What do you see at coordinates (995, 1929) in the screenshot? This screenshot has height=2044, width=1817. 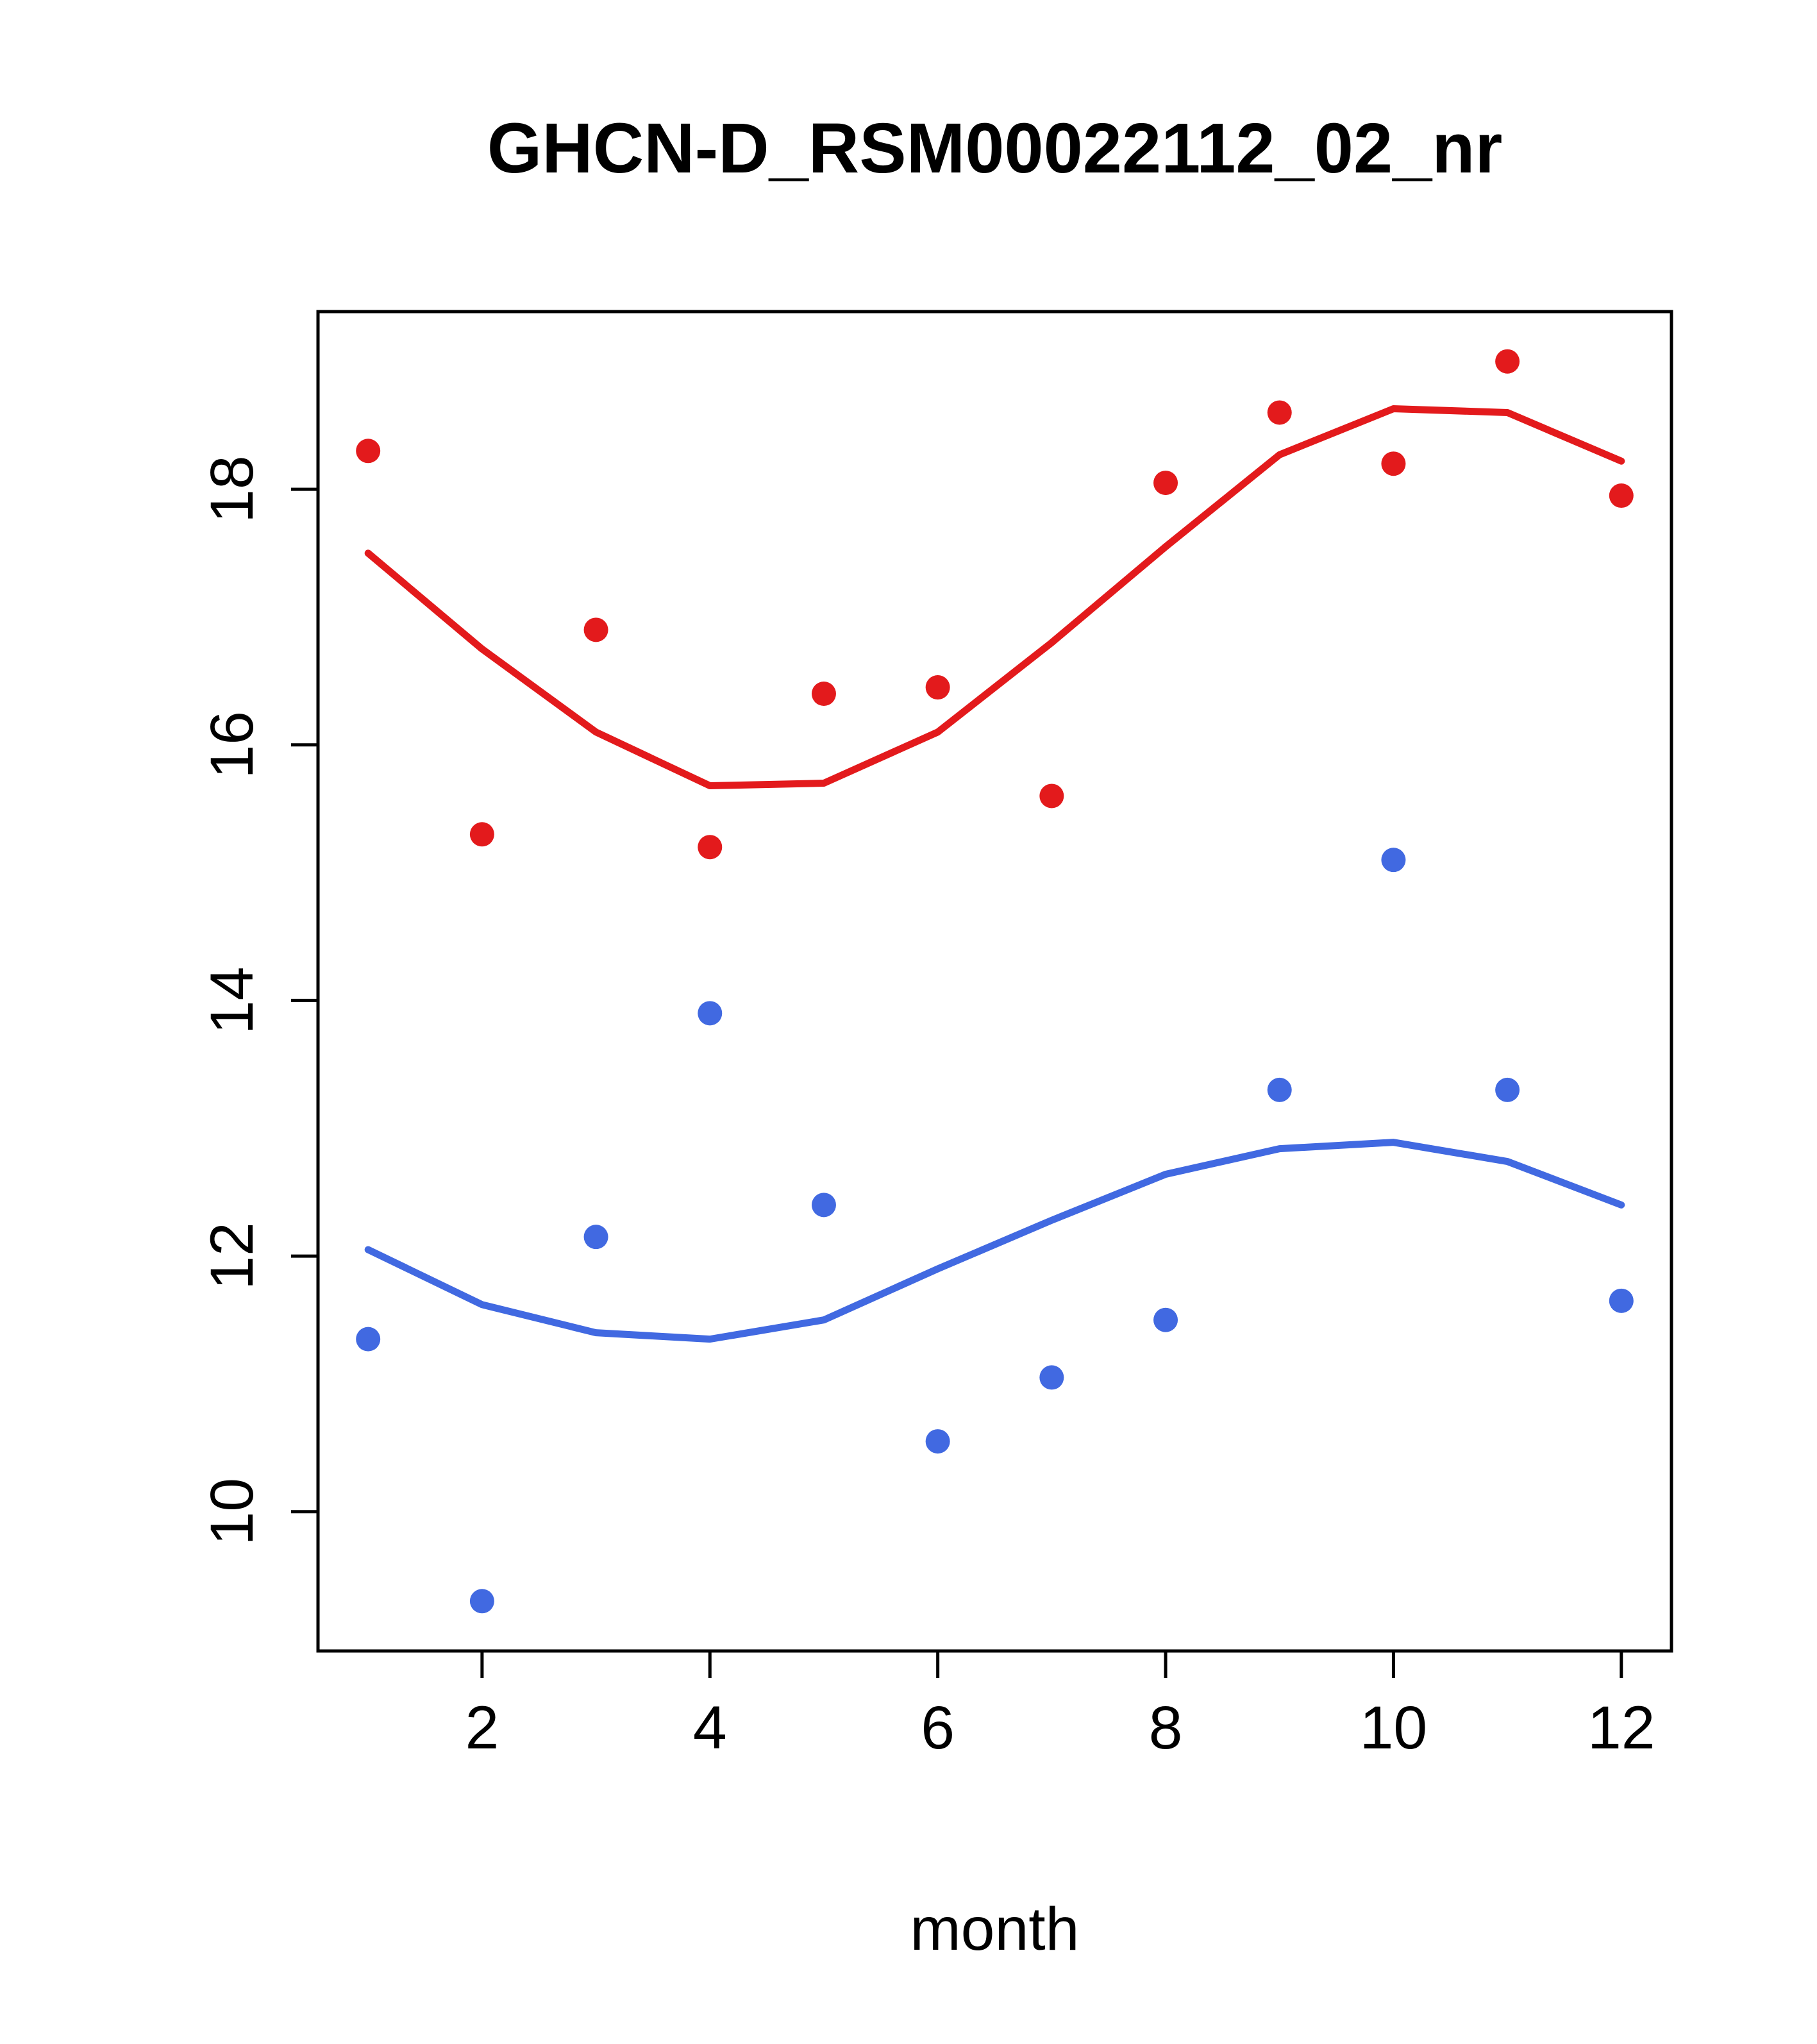 I see `x-axis-title: month` at bounding box center [995, 1929].